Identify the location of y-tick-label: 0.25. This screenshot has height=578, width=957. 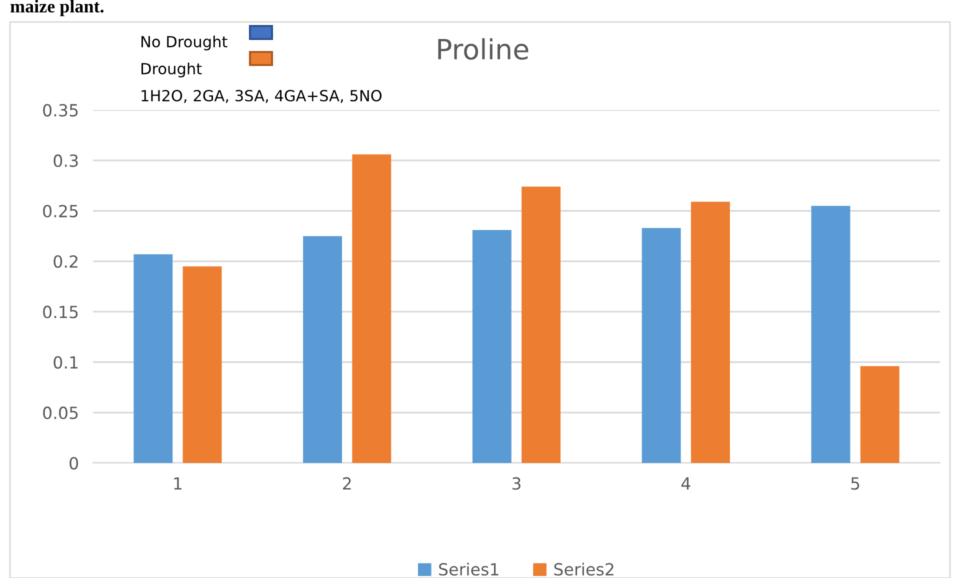
(60, 211).